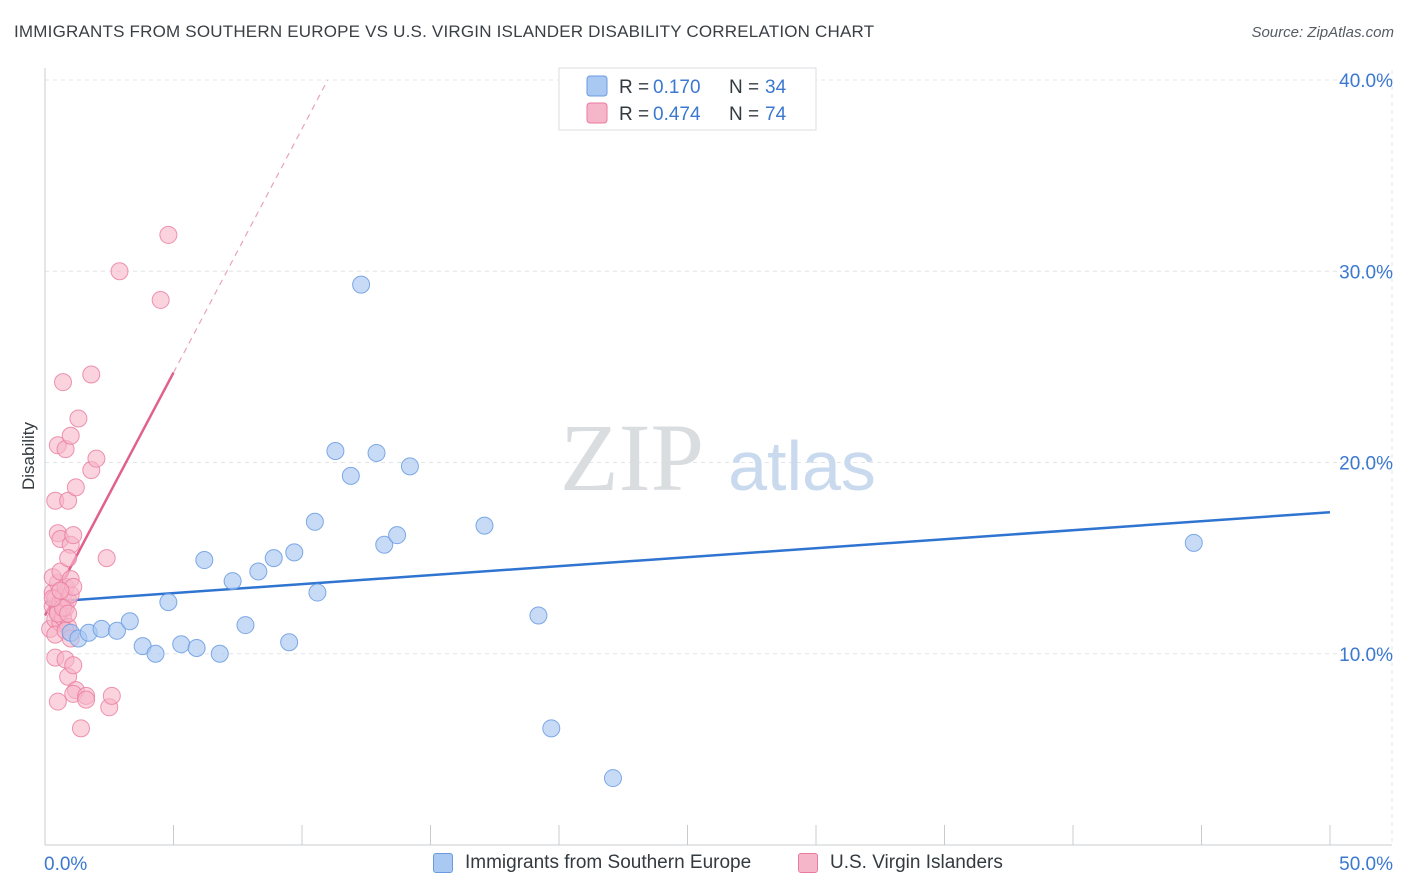  Describe the element at coordinates (632, 457) in the screenshot. I see `watermark-zip: ZIP` at that location.